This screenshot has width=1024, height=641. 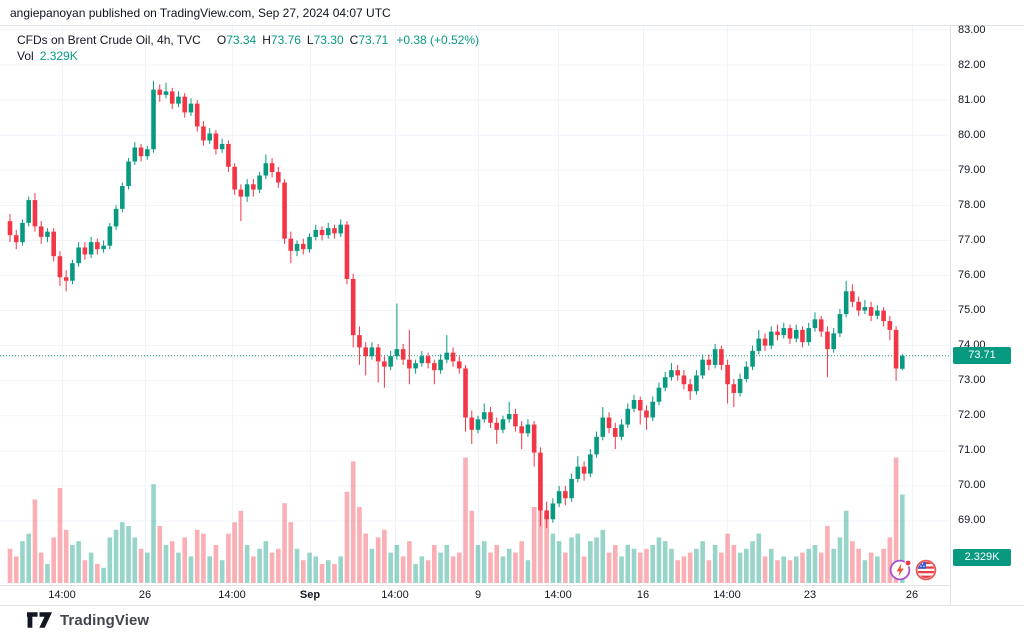 What do you see at coordinates (87, 620) in the screenshot?
I see `footer-brand: TradingView` at bounding box center [87, 620].